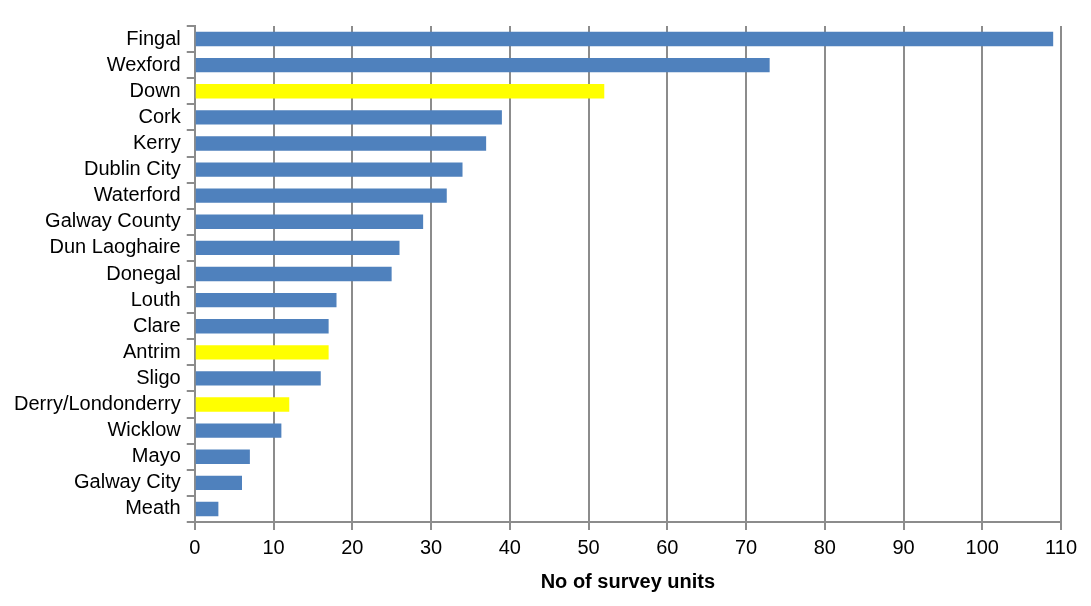 Image resolution: width=1091 pixels, height=606 pixels. What do you see at coordinates (132, 168) in the screenshot?
I see `y-tick-label: Dublin City` at bounding box center [132, 168].